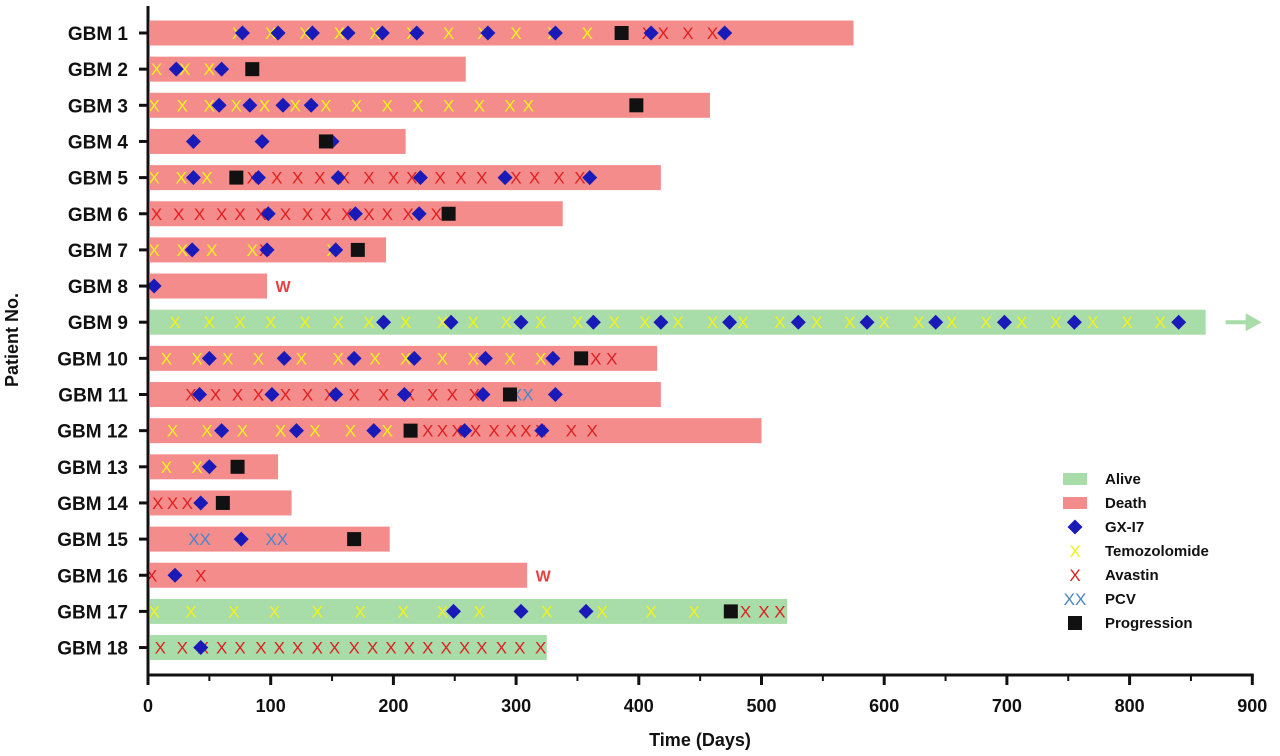 Image resolution: width=1280 pixels, height=756 pixels. Describe the element at coordinates (92, 468) in the screenshot. I see `patient-label: GBM 13` at that location.